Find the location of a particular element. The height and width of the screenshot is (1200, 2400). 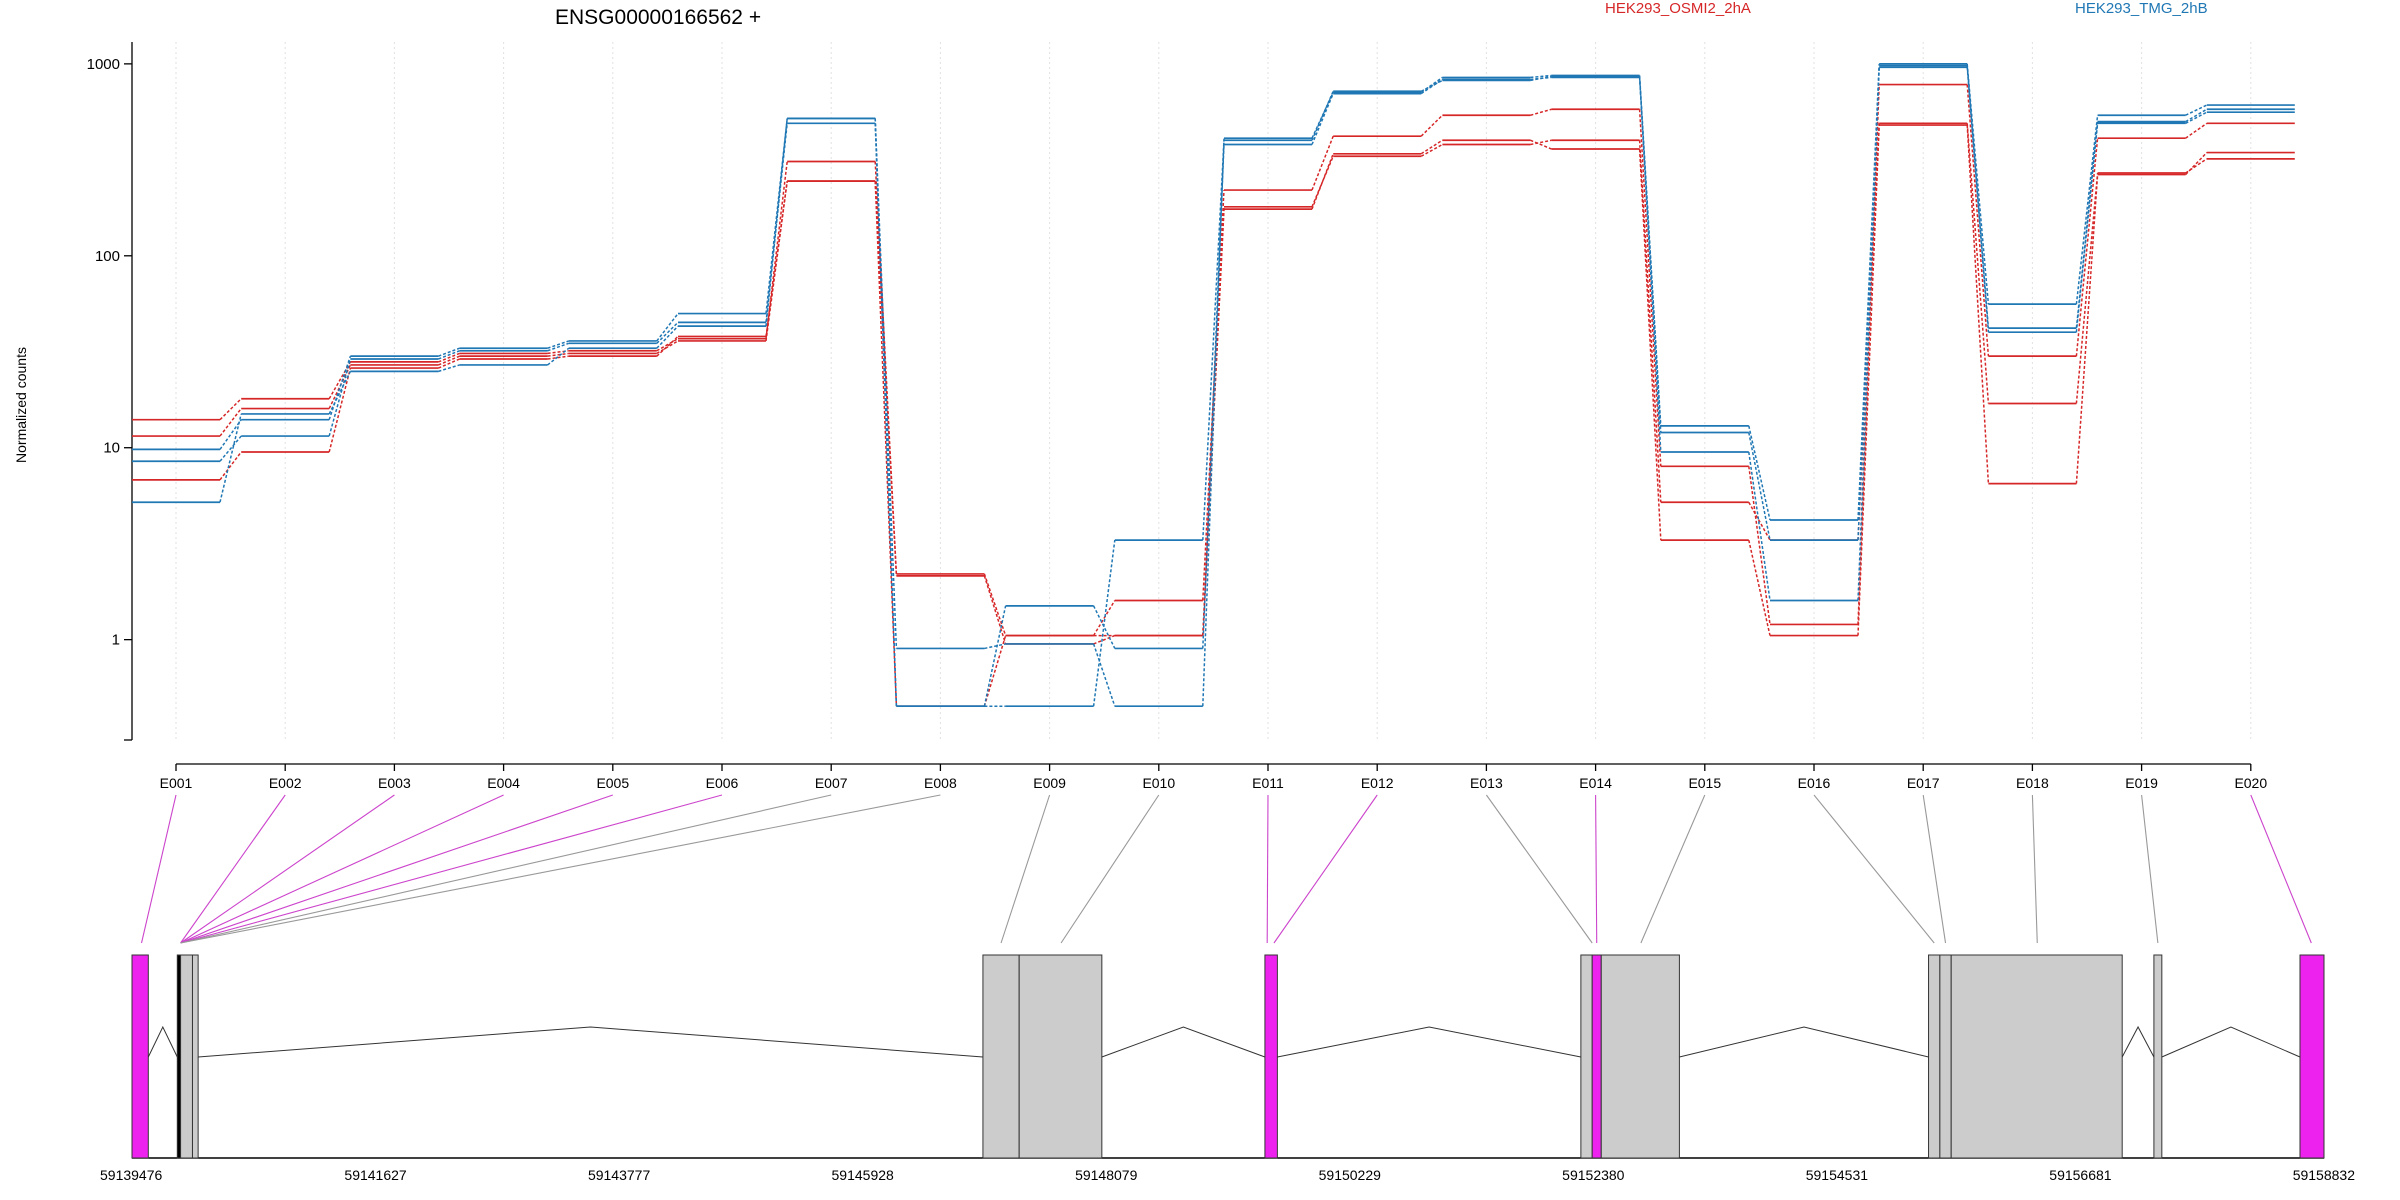

exon-label: E018 is located at coordinates (2032, 783).